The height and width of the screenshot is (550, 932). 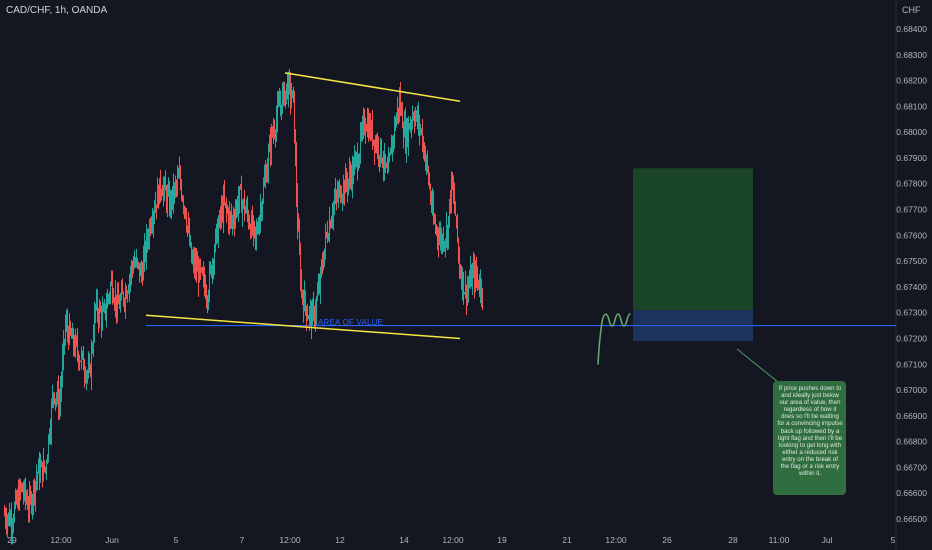 What do you see at coordinates (176, 540) in the screenshot?
I see `x-tick-label: 5` at bounding box center [176, 540].